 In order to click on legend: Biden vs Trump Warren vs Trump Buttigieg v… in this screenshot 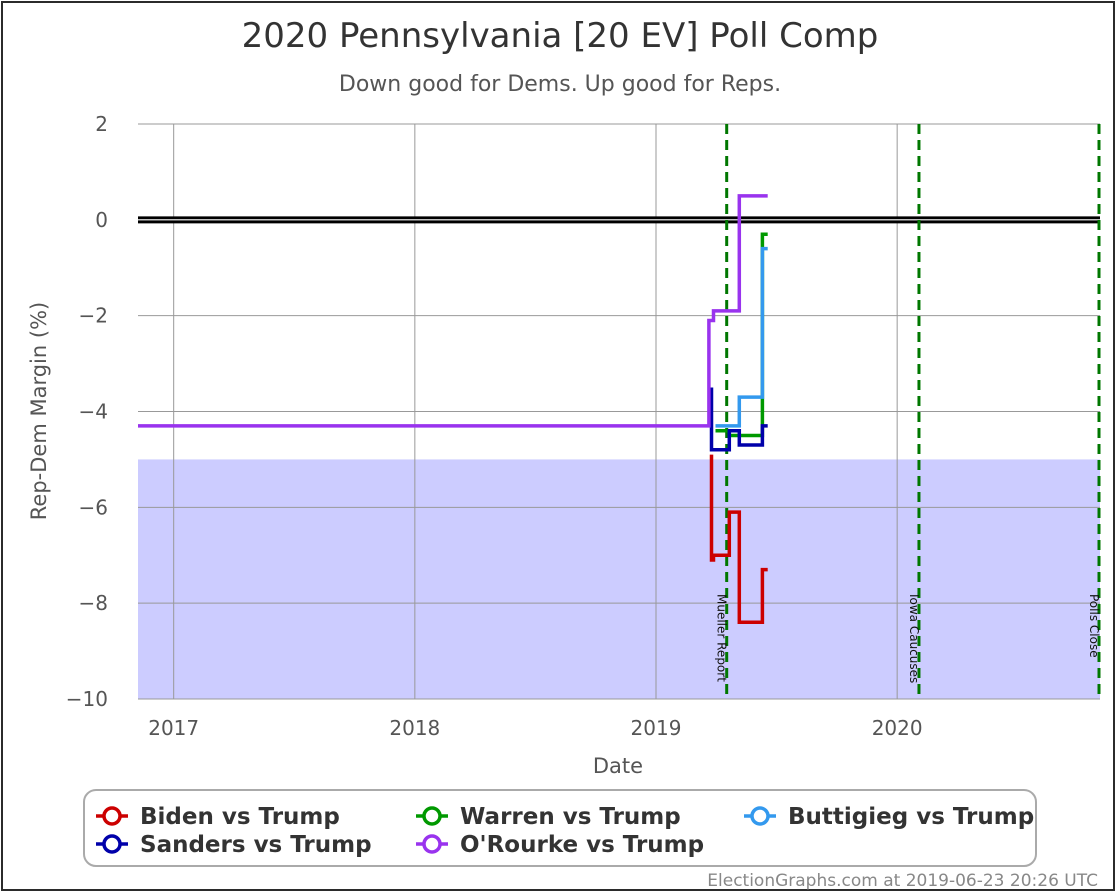, I will do `click(560, 828)`.